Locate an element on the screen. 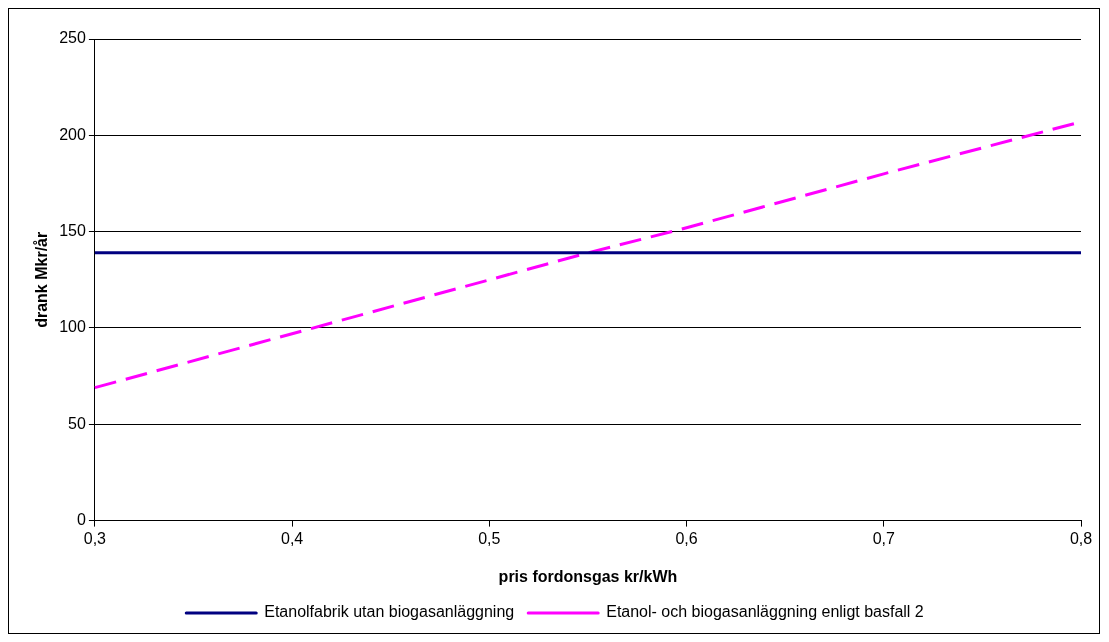  x-tick-label: 0,5 is located at coordinates (489, 538).